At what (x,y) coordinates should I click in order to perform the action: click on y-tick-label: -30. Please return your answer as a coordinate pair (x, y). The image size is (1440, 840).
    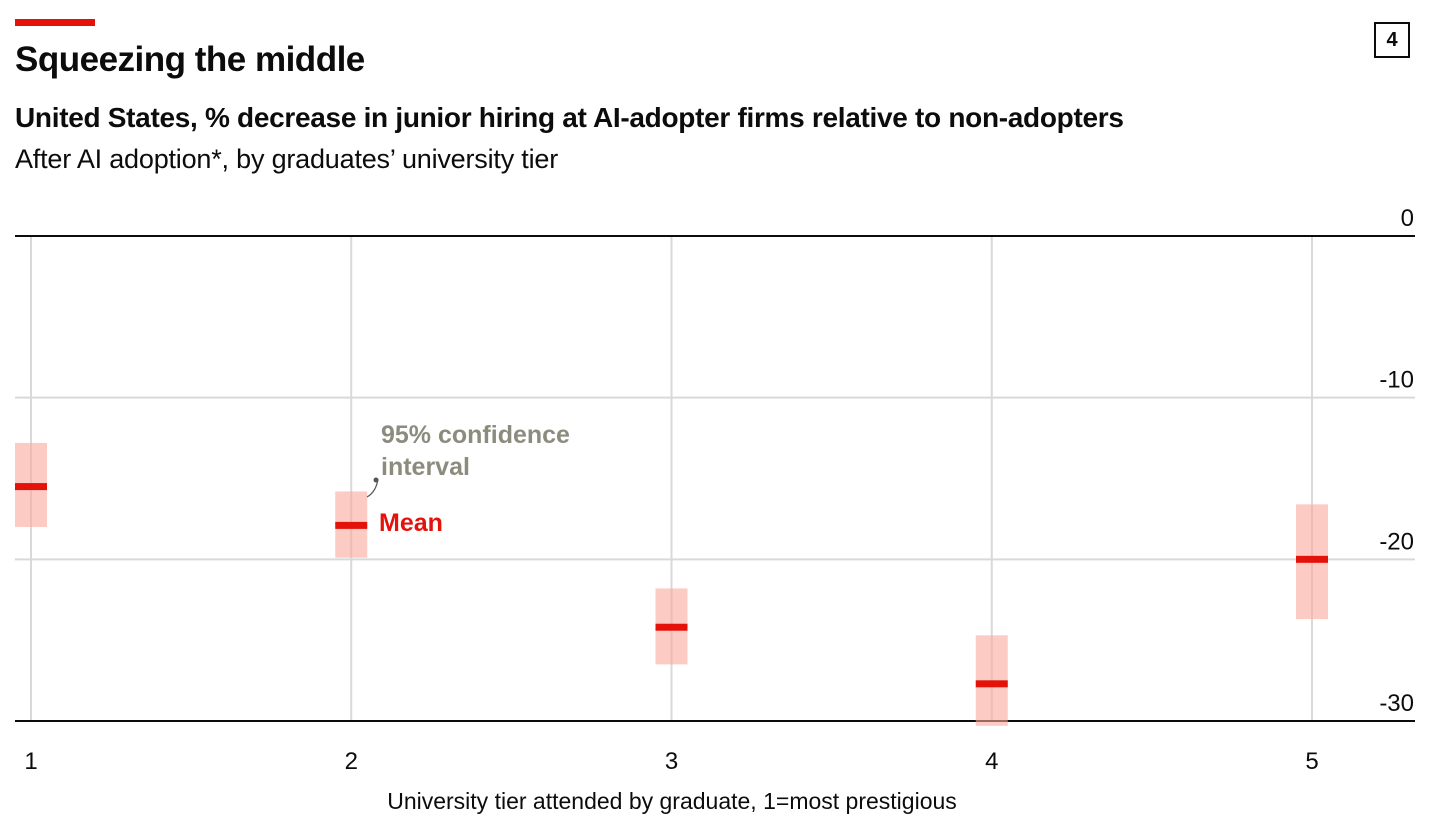
    Looking at the image, I should click on (1396, 703).